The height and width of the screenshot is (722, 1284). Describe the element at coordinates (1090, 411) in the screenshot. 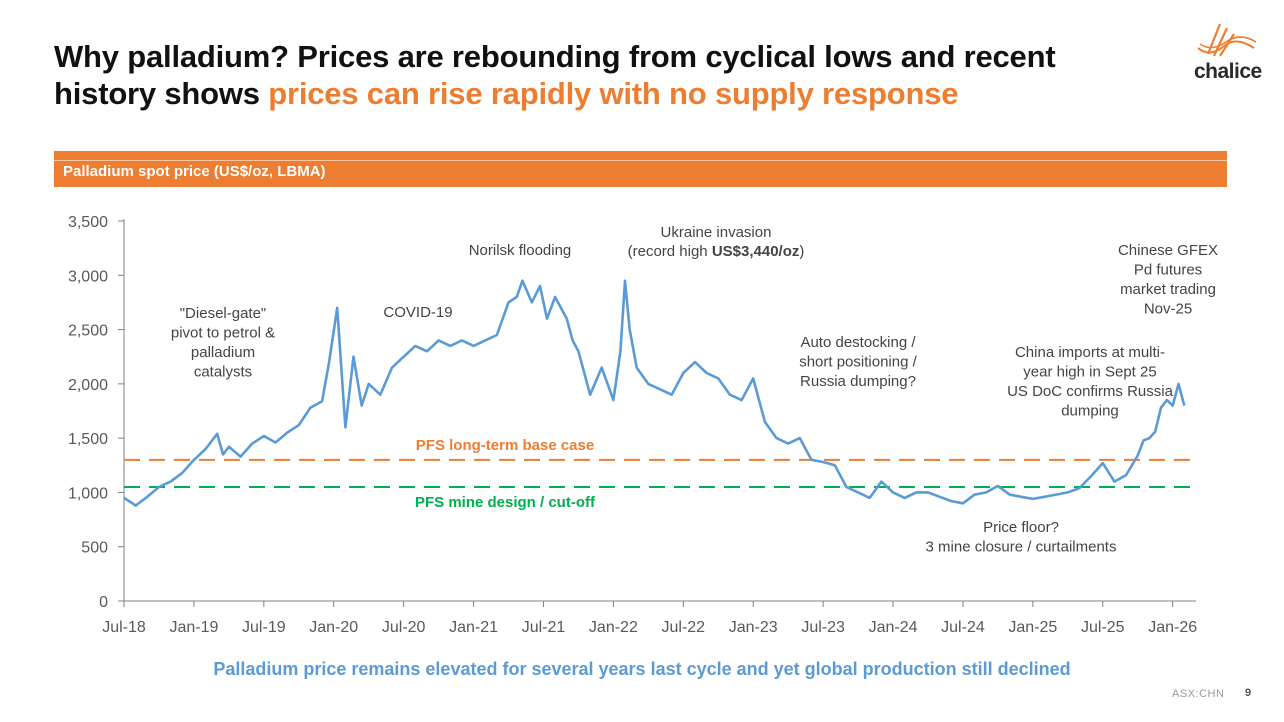

I see `annotation-china-imports: dumping` at that location.